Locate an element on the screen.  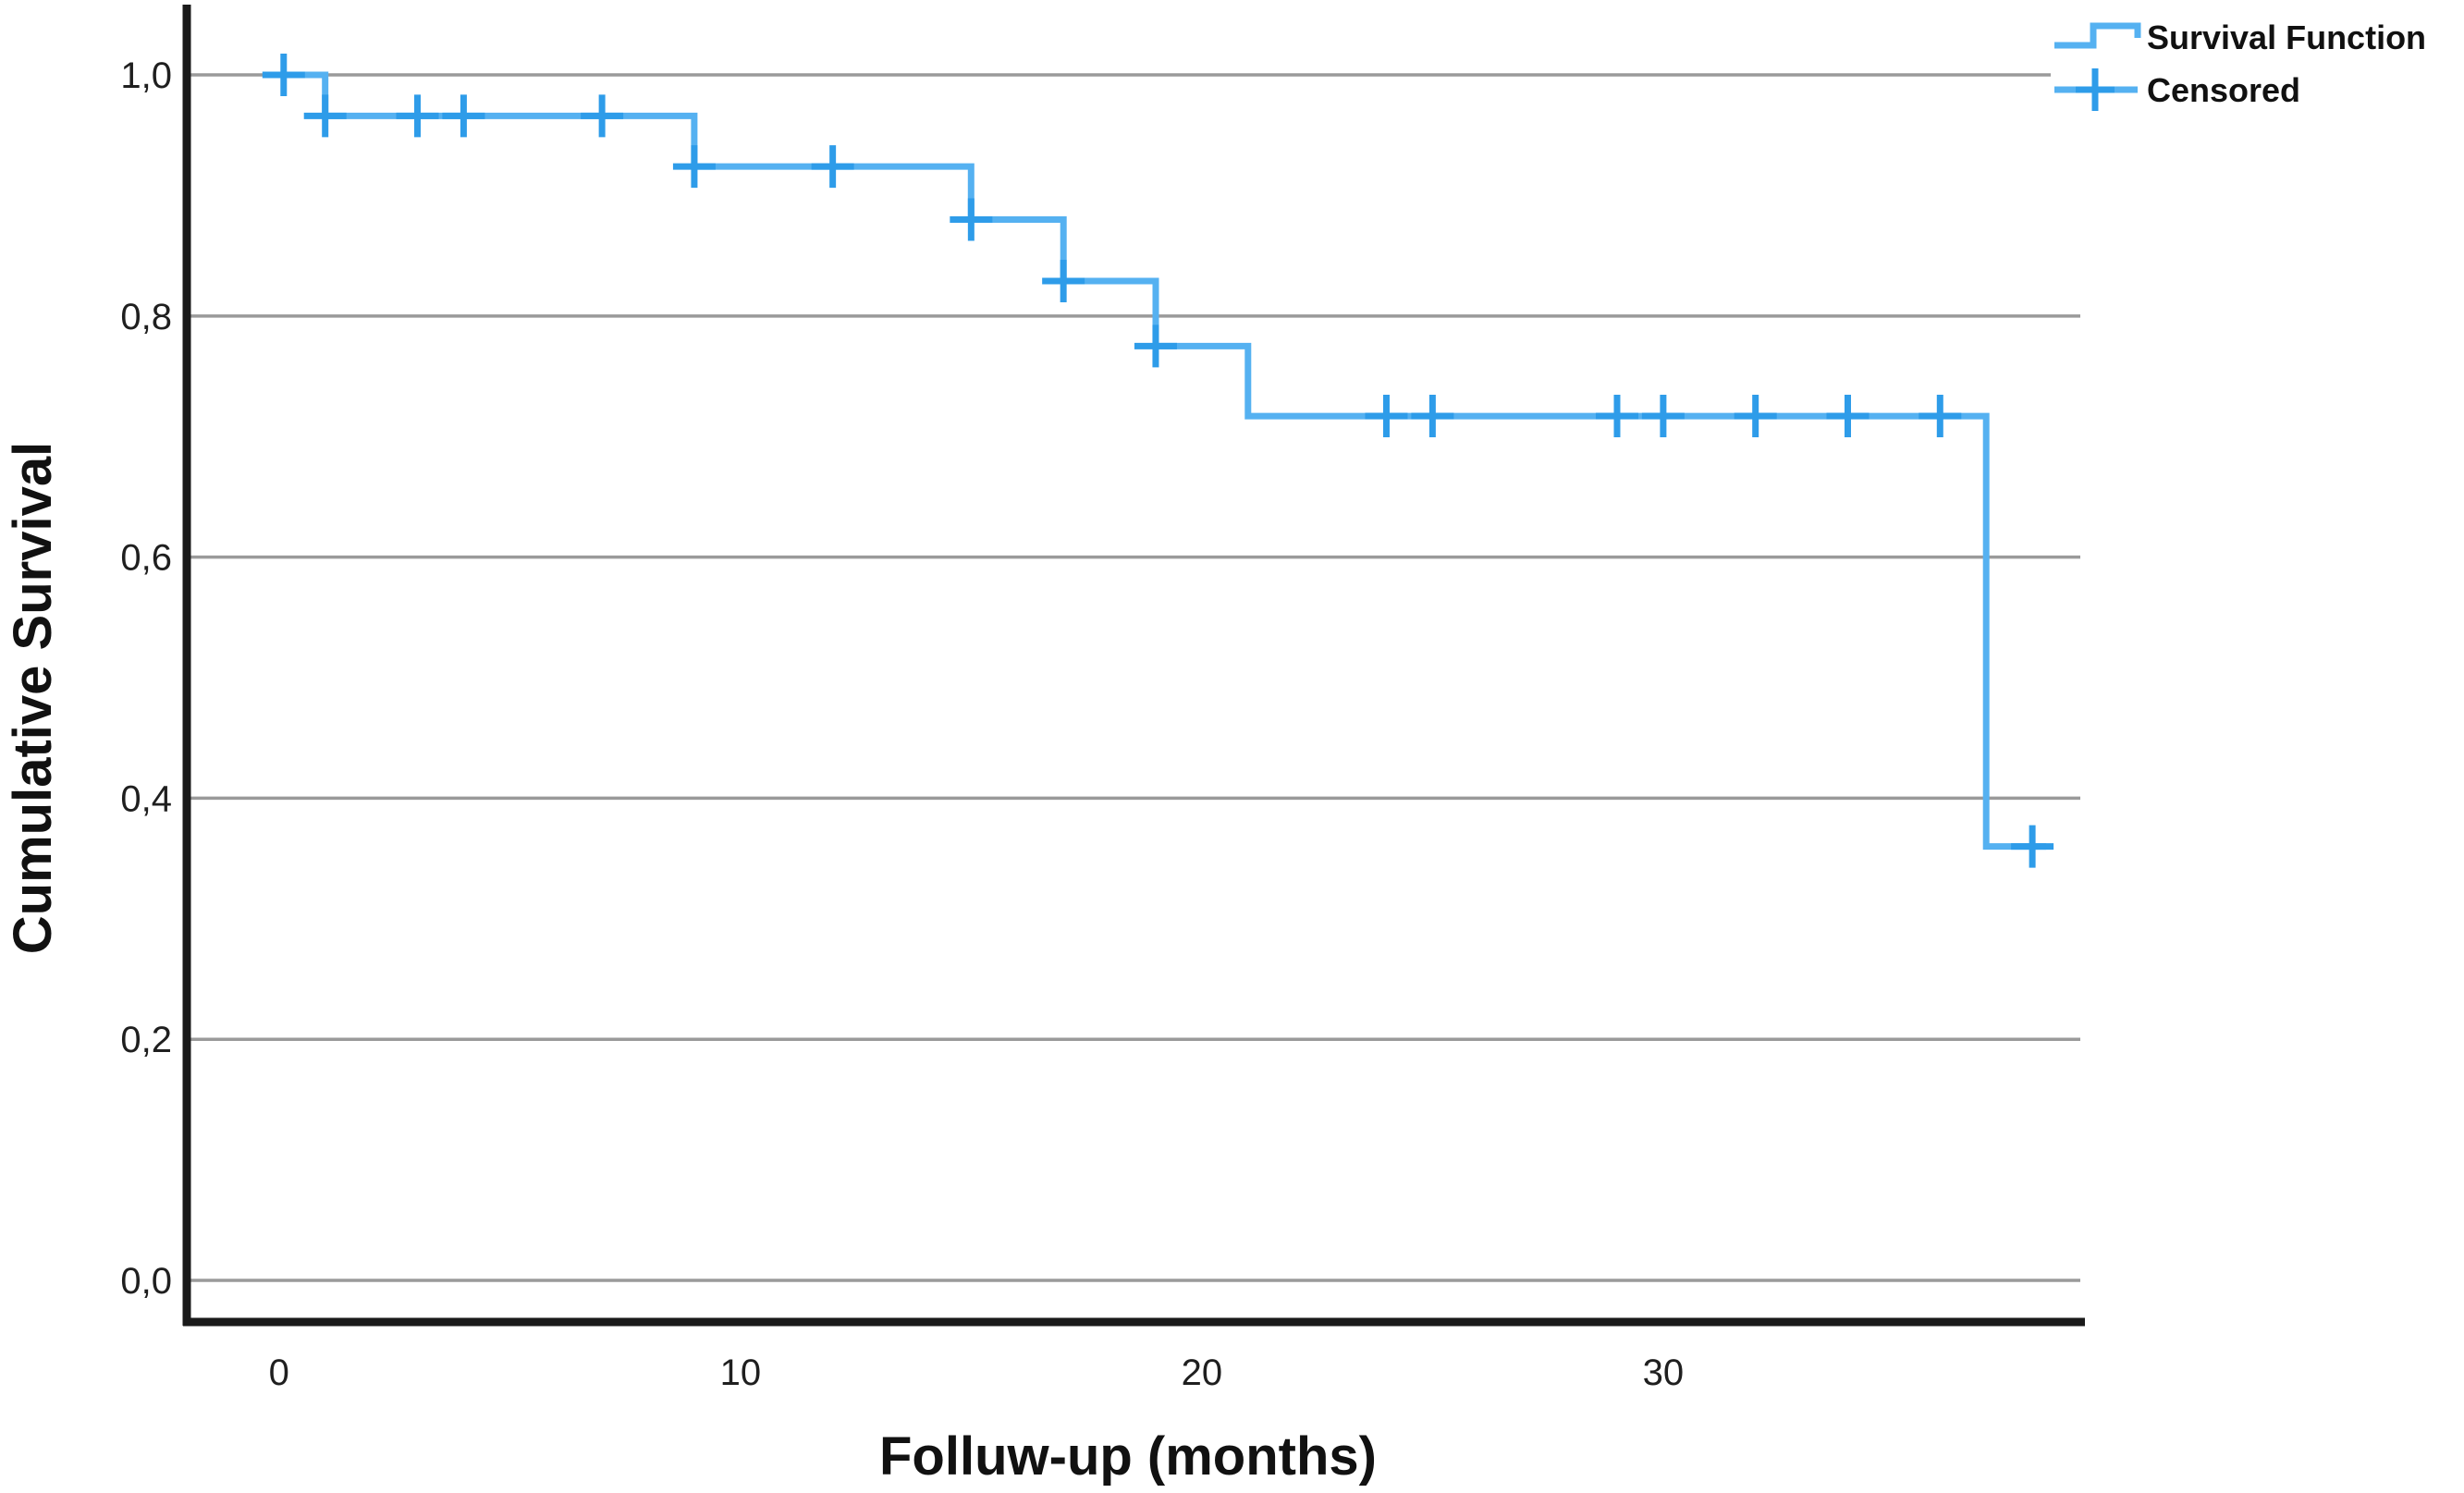
y-tick-label: 1,0 is located at coordinates (146, 75).